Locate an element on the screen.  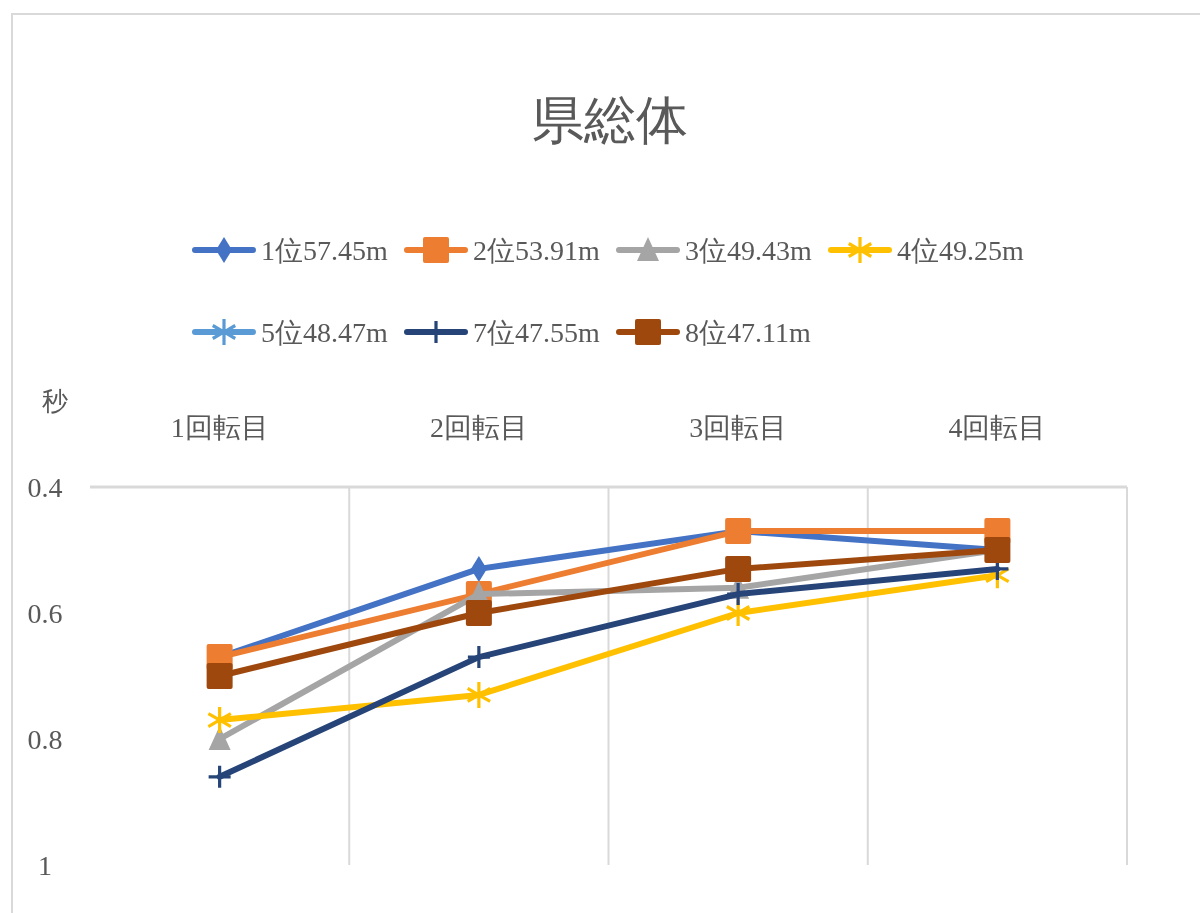
x-tick-label: 4回転目 is located at coordinates (997, 427).